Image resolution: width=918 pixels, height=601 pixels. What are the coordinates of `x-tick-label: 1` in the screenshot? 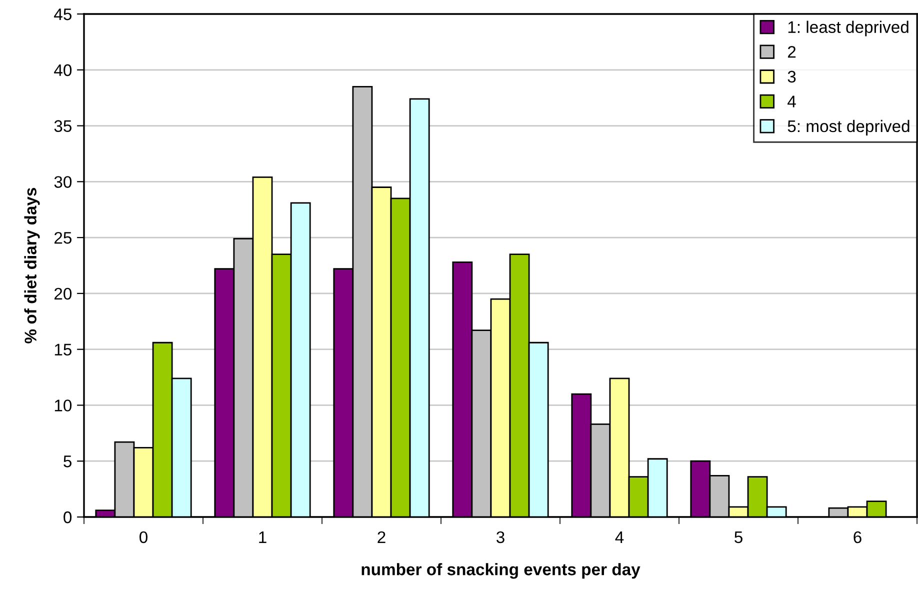 It's located at (262, 537).